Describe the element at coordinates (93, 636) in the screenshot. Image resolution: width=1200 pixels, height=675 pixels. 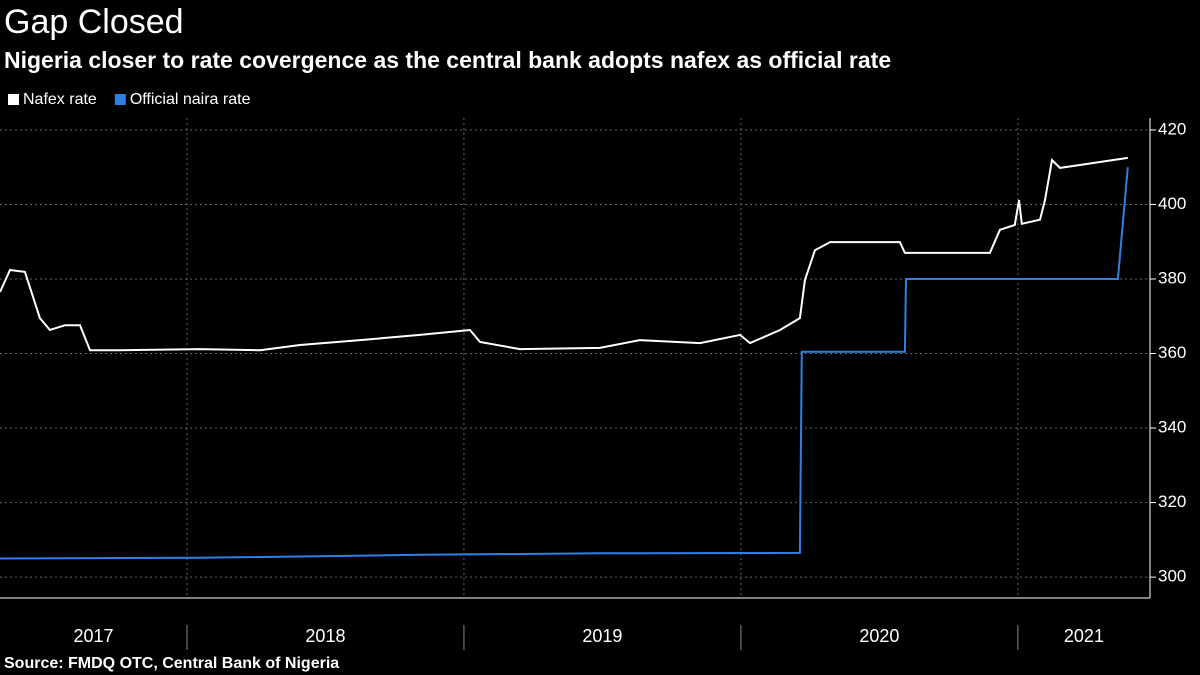
I see `x-tick-label: 2017` at that location.